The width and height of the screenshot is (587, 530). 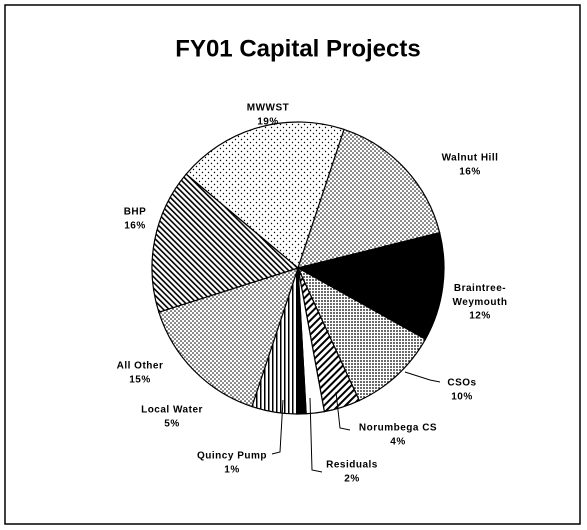 I want to click on slice-label: Braintree-Weymouth, so click(x=480, y=295).